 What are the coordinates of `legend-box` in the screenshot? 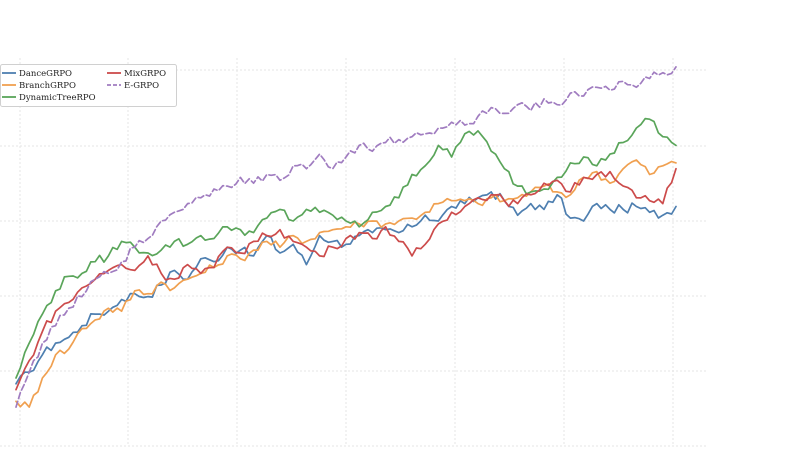 It's located at (88, 85).